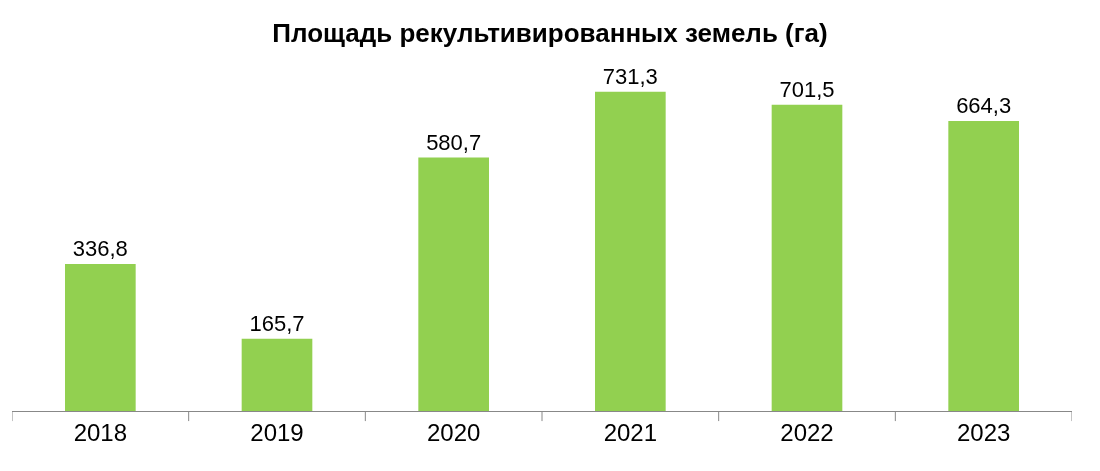  What do you see at coordinates (453, 432) in the screenshot?
I see `x-tick-label: 2020` at bounding box center [453, 432].